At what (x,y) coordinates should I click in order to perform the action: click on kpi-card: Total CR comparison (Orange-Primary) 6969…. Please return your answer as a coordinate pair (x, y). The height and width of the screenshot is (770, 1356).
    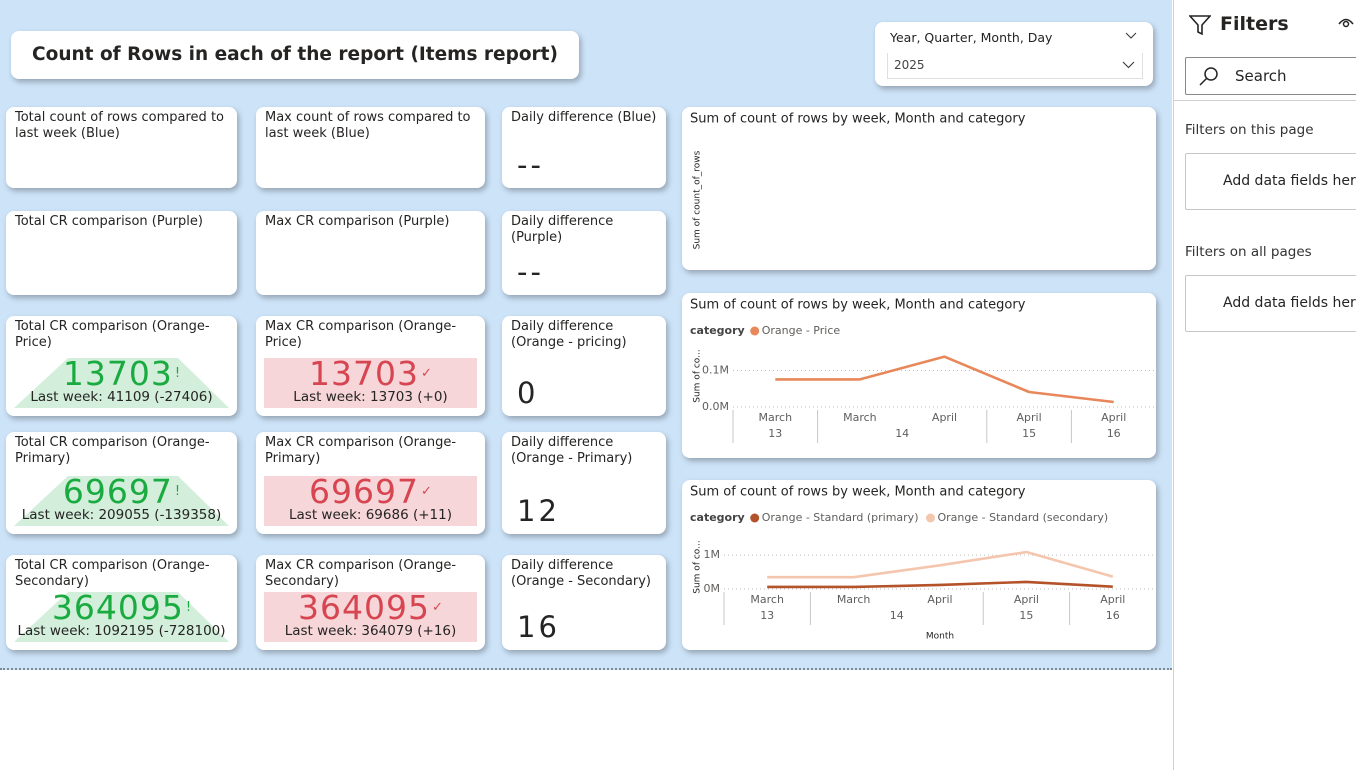
    Looking at the image, I should click on (121, 483).